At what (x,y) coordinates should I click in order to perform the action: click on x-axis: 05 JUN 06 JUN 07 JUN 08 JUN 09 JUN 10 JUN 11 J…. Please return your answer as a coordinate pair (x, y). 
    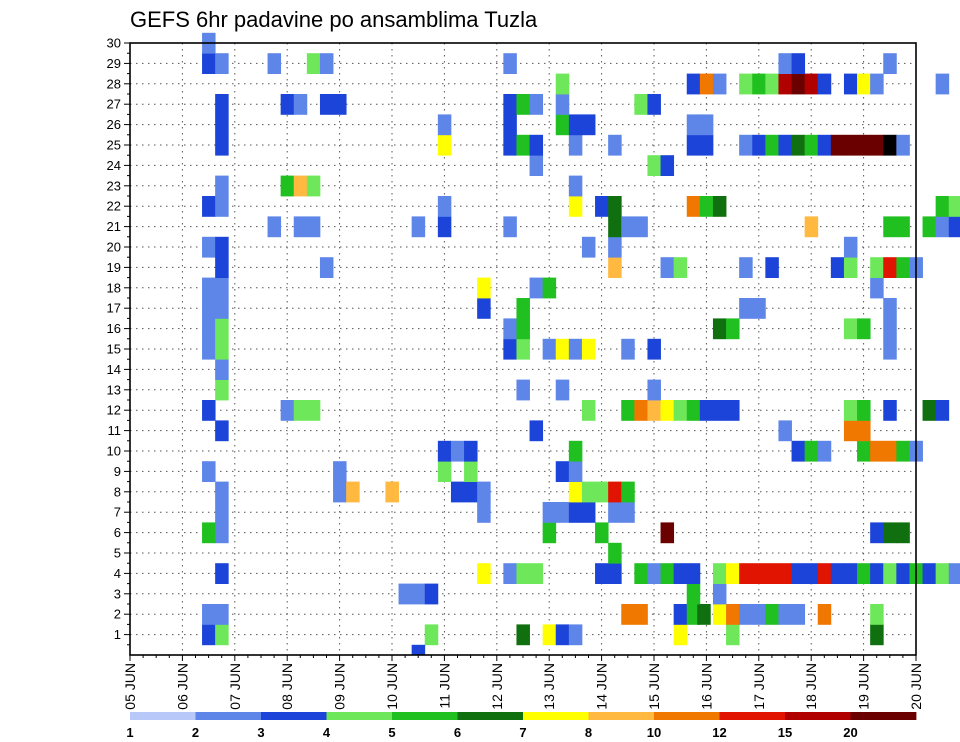
    Looking at the image, I should click on (523, 682).